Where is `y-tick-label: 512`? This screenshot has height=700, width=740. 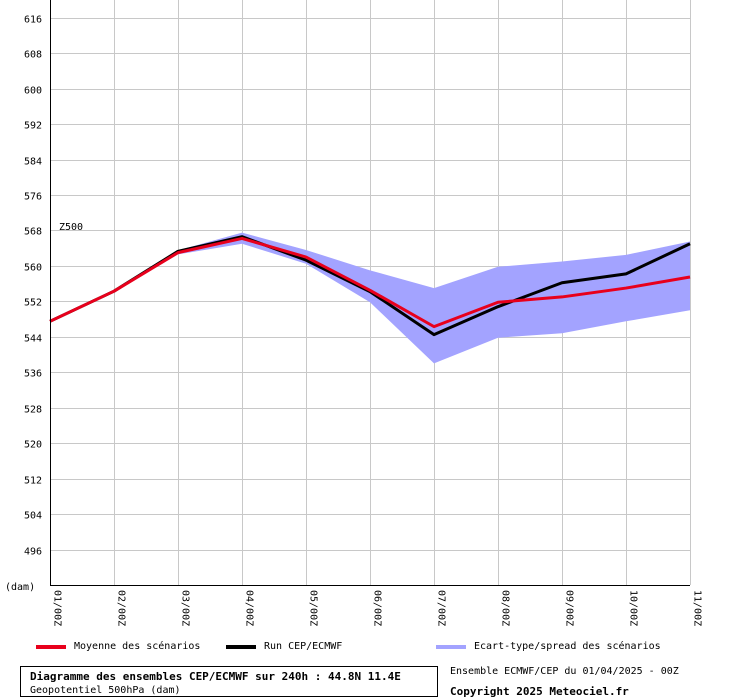
y-tick-label: 512 is located at coordinates (33, 481).